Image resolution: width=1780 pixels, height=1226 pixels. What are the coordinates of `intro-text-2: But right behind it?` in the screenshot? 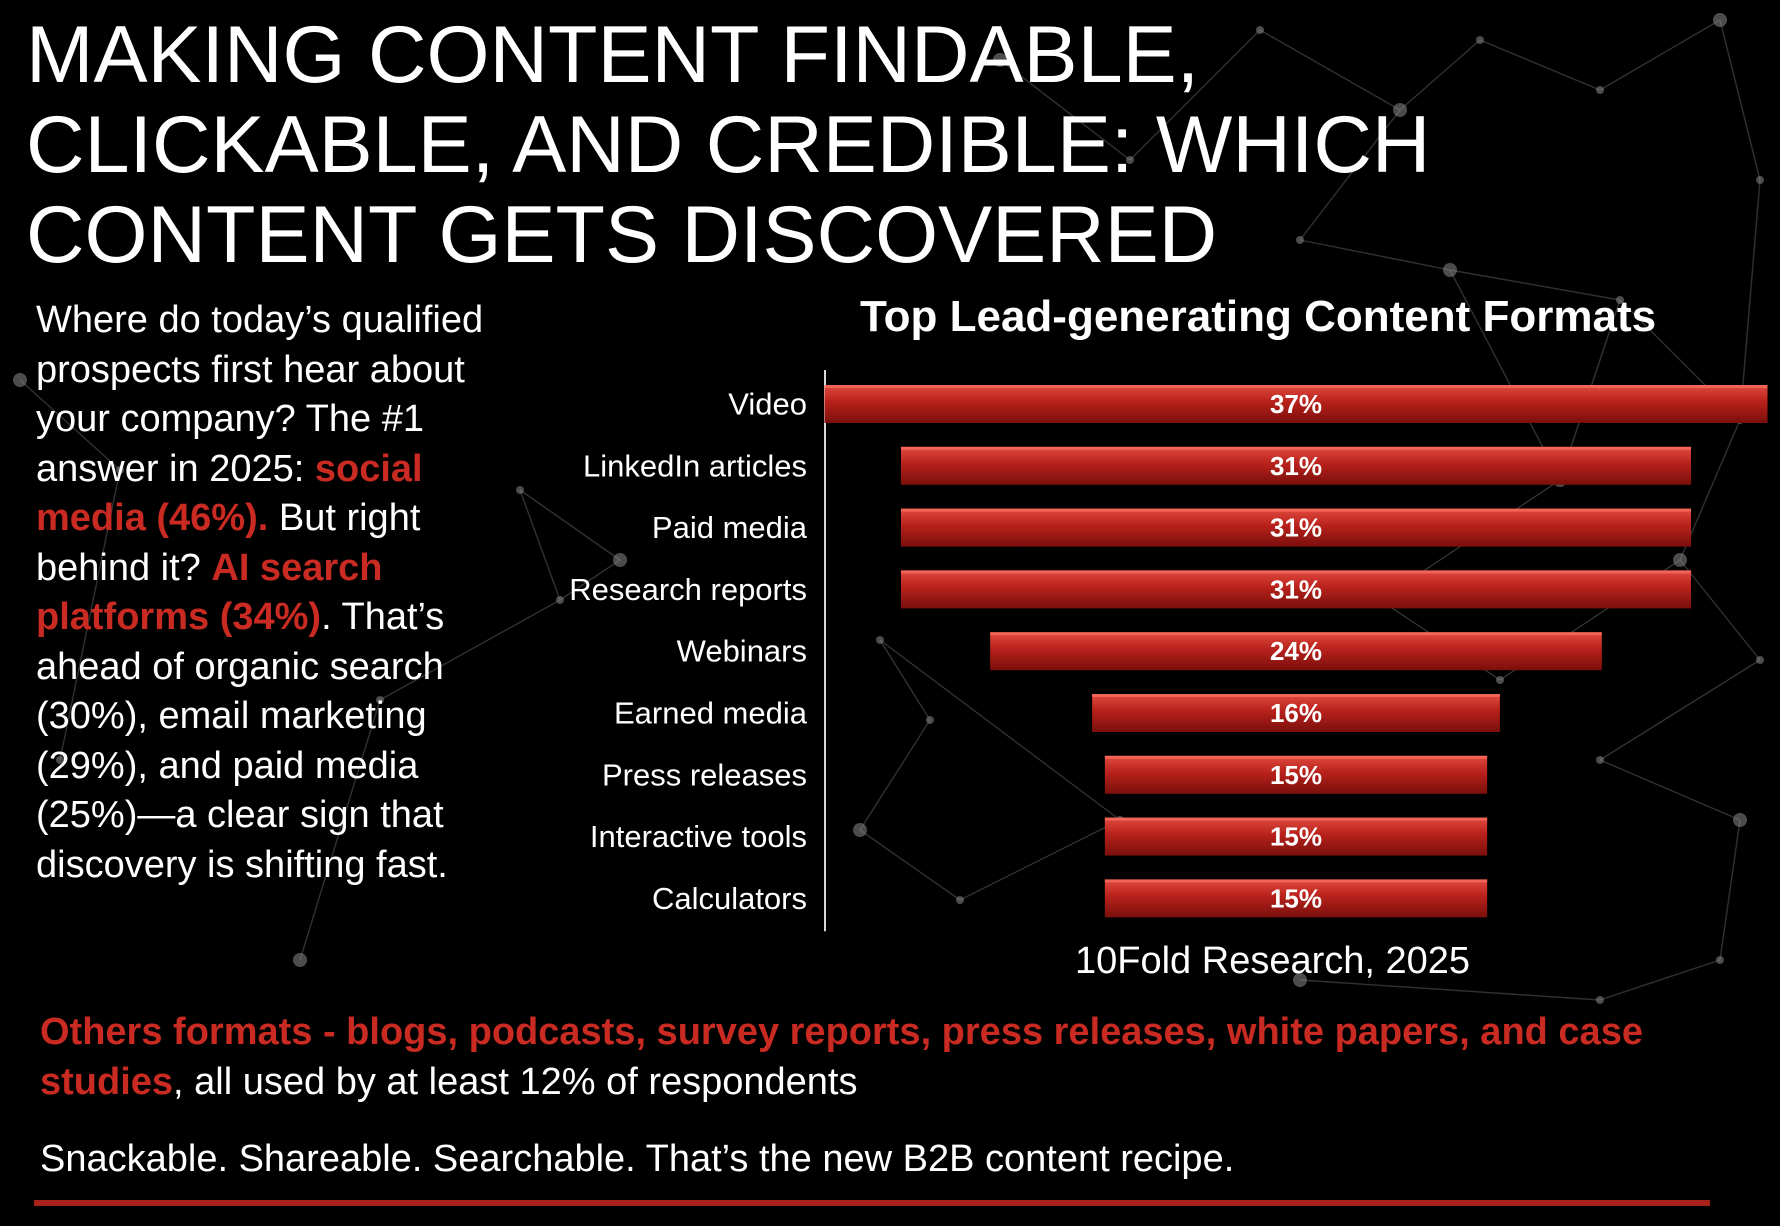 It's located at (228, 543).